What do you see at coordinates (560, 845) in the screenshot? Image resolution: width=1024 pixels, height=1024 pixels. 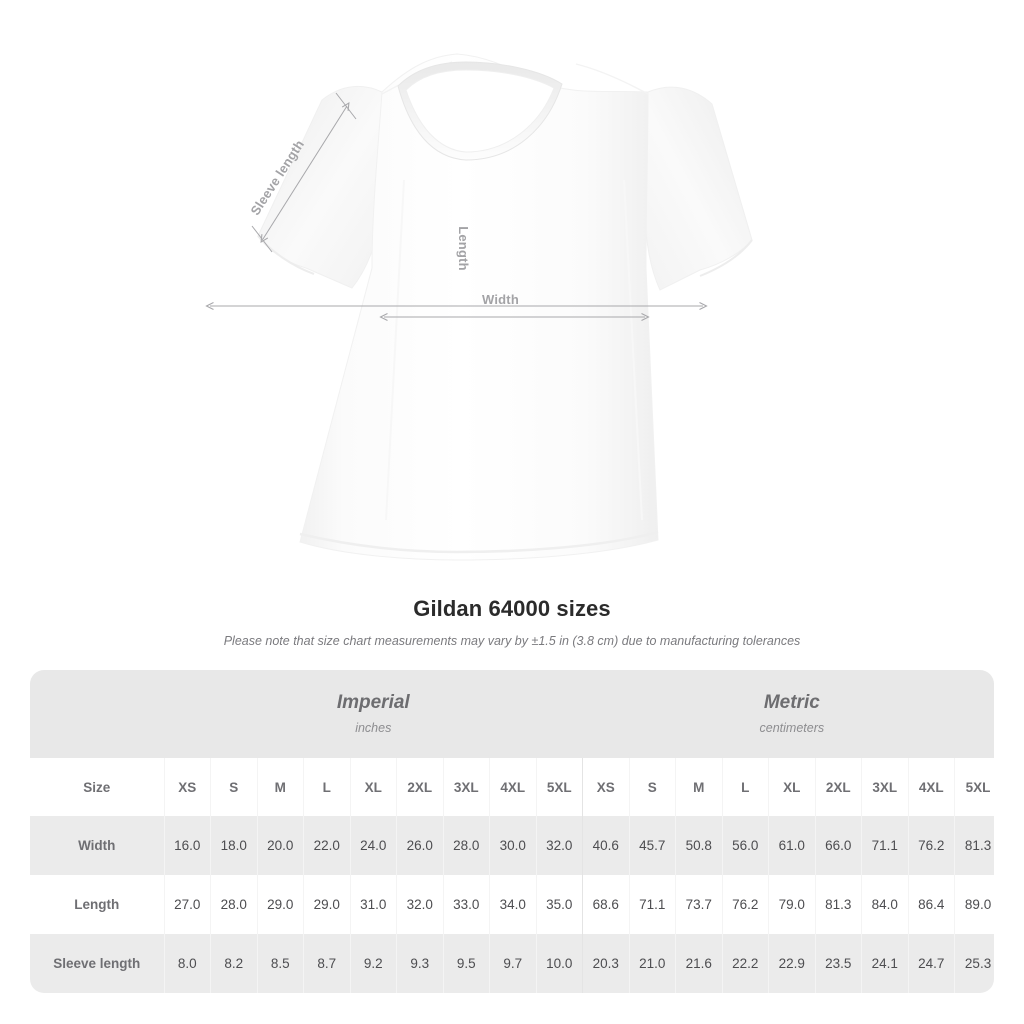 I see `cell-width-imperial-5xl: 32.0` at bounding box center [560, 845].